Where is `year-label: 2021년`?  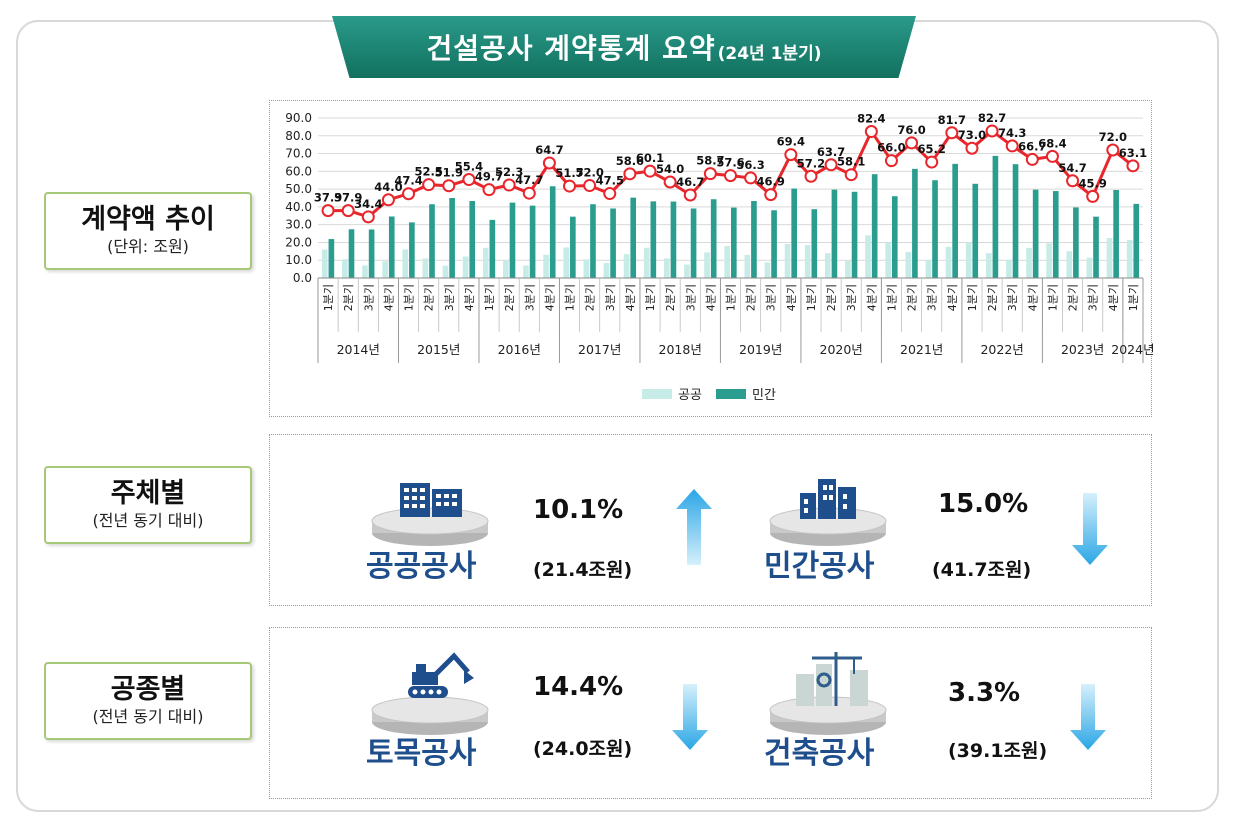
year-label: 2021년 is located at coordinates (921, 349).